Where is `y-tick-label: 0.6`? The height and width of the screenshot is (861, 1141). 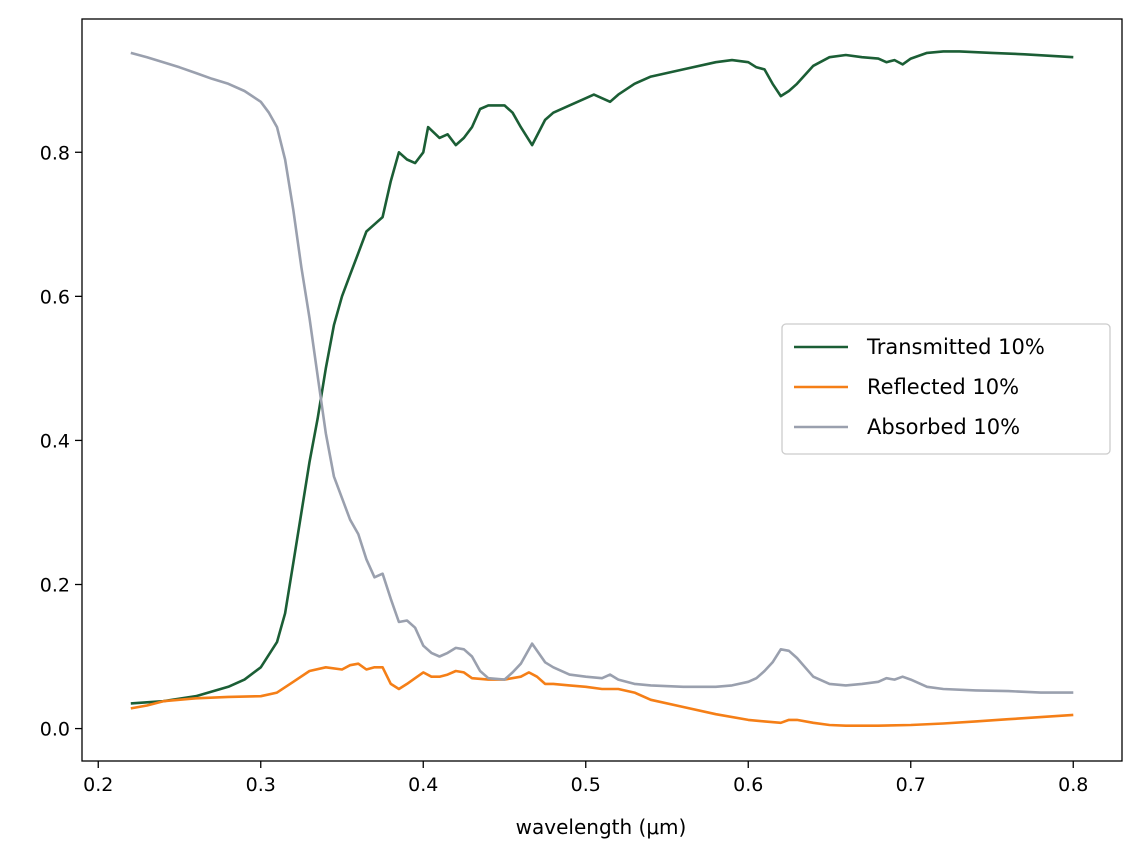 y-tick-label: 0.6 is located at coordinates (55, 297).